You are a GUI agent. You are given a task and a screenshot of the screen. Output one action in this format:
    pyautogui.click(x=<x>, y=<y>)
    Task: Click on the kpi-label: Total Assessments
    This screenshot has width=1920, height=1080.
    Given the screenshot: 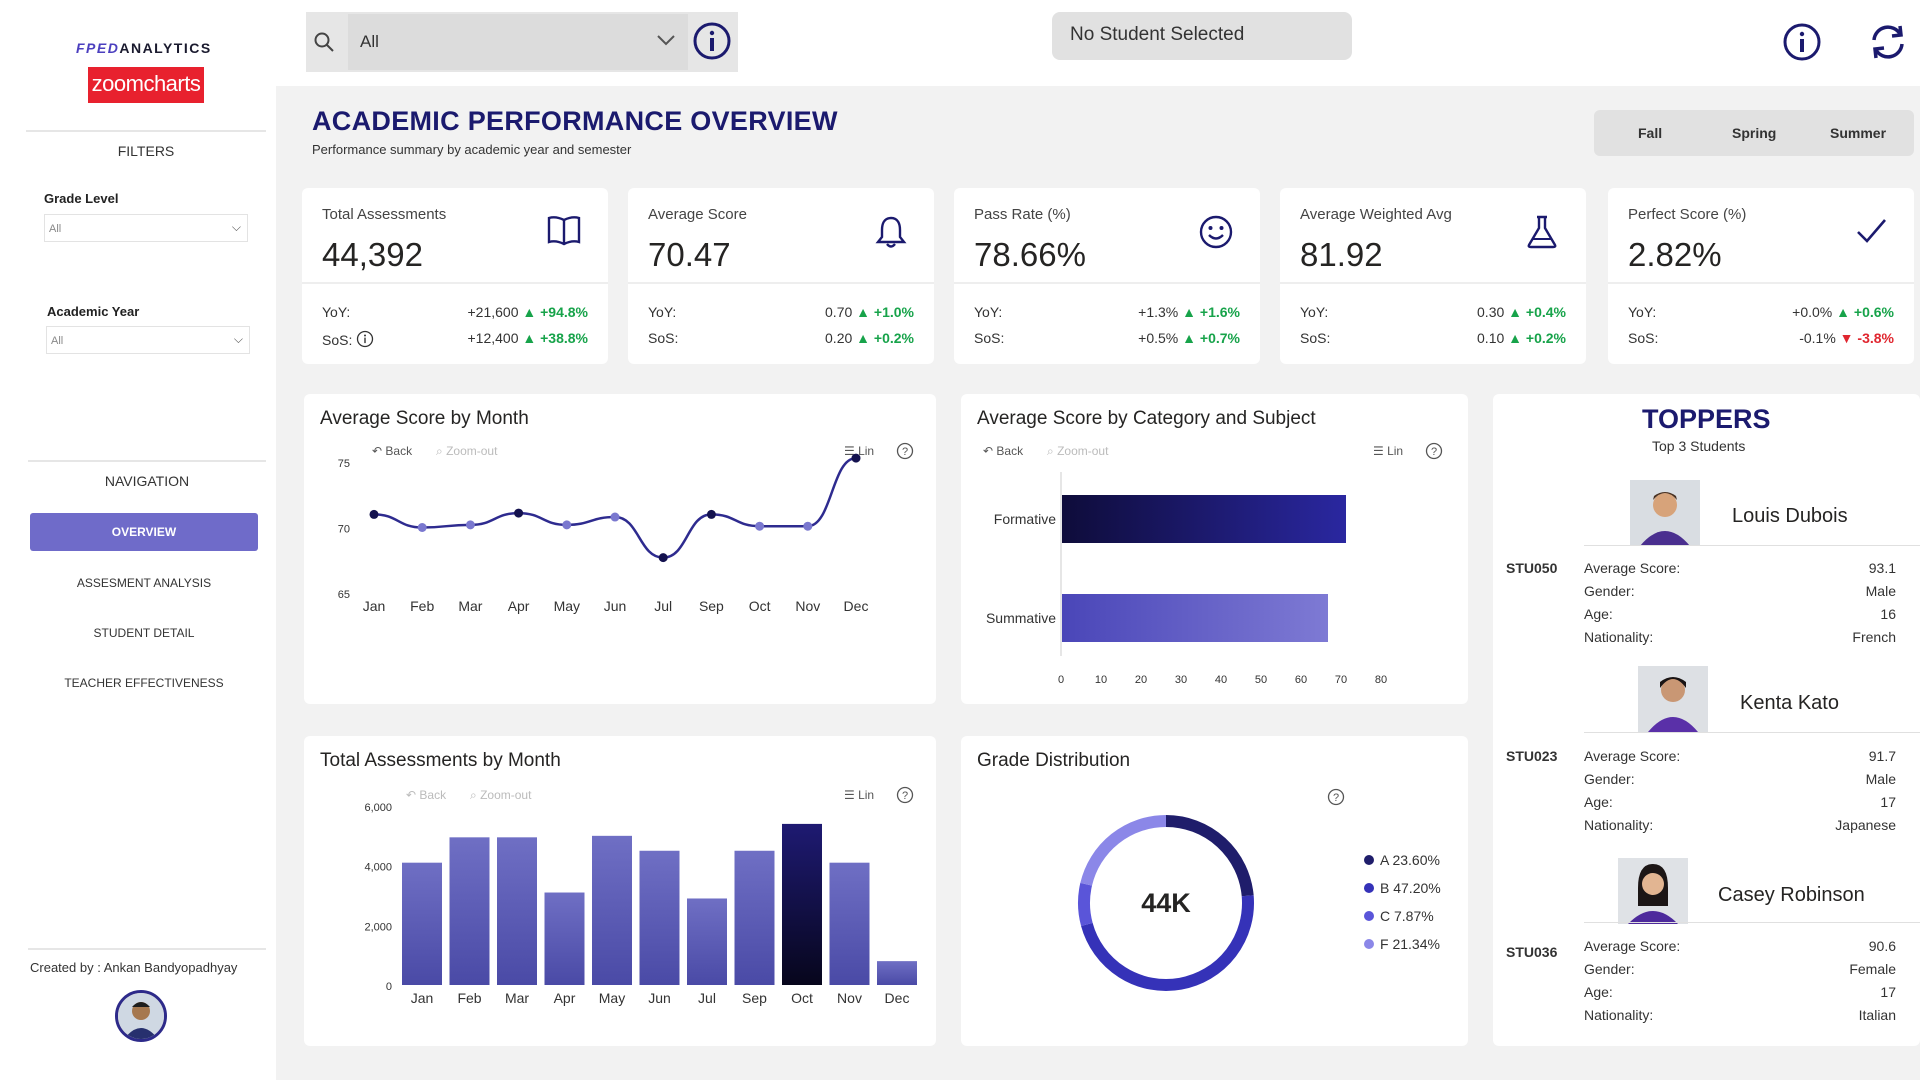 What is the action you would take?
    pyautogui.click(x=384, y=214)
    